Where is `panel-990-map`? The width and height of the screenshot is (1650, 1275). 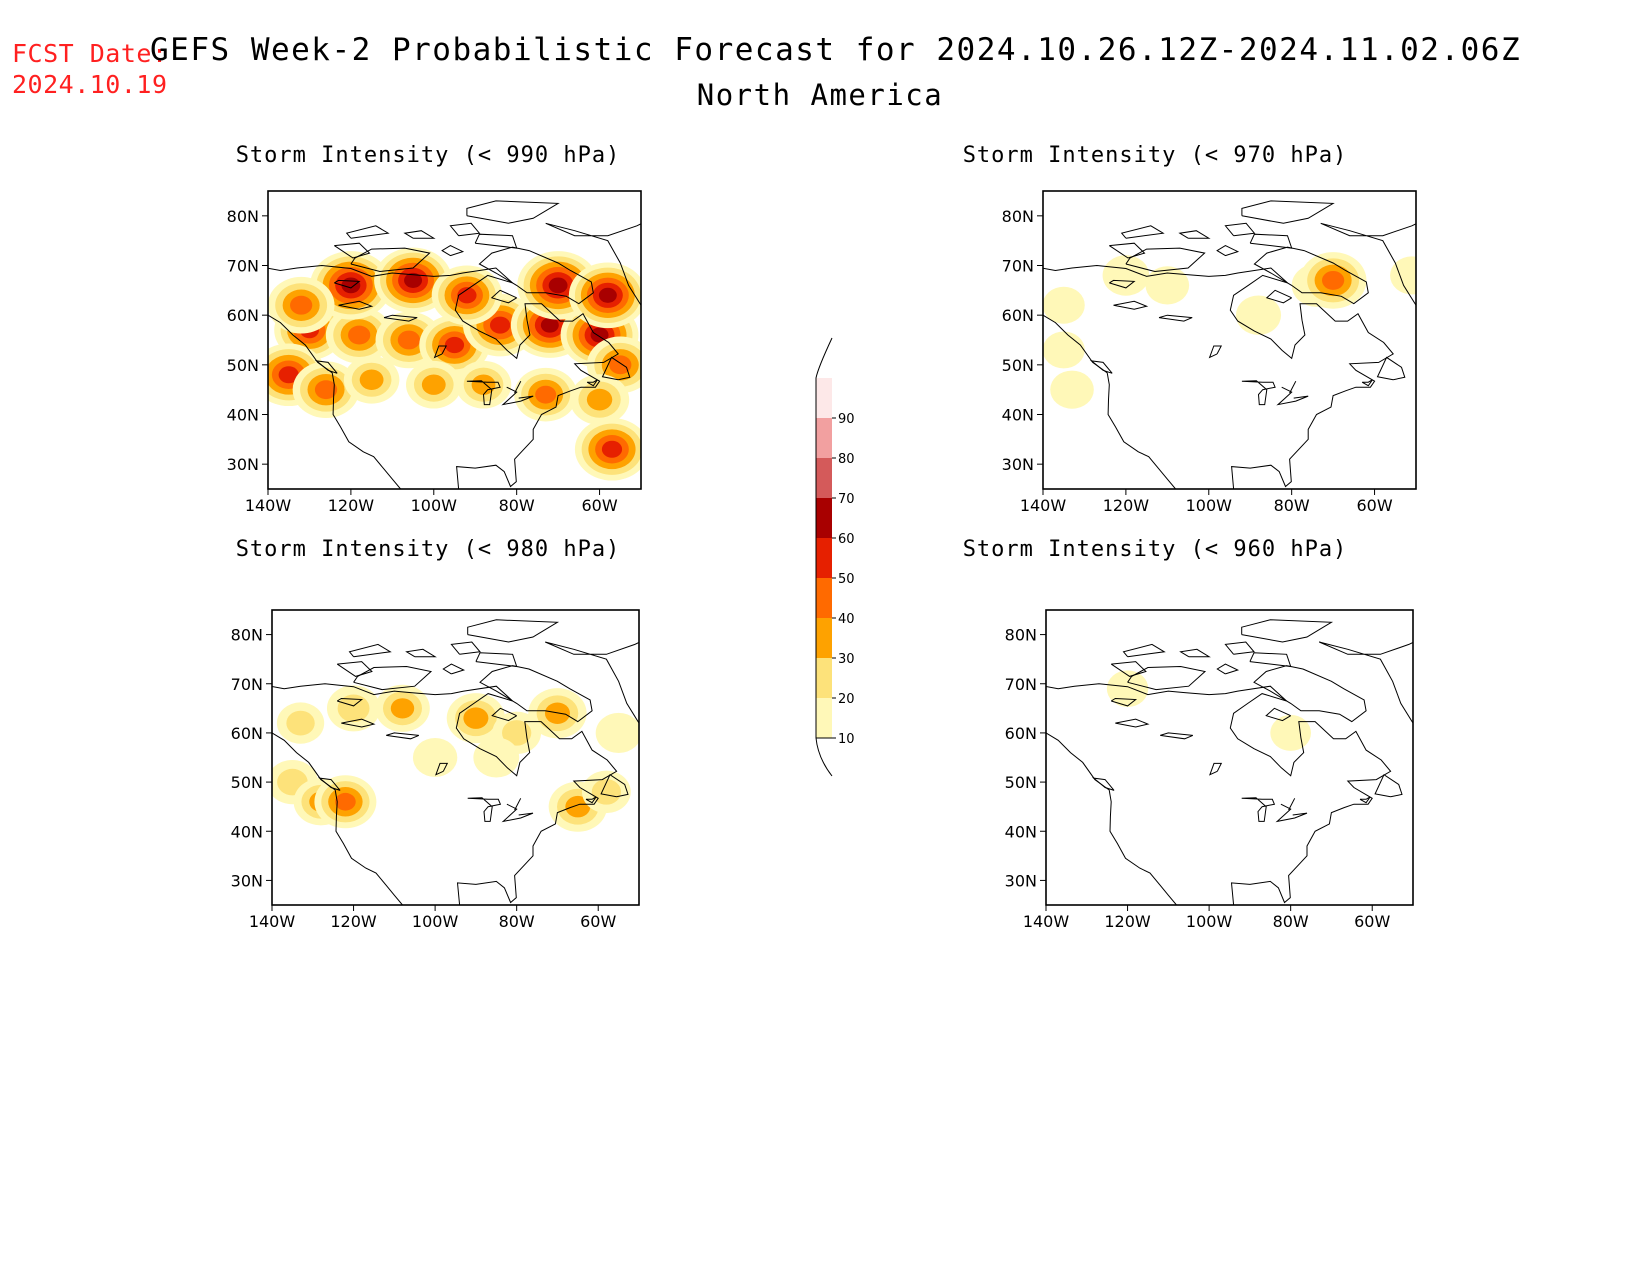 panel-990-map is located at coordinates (454, 344).